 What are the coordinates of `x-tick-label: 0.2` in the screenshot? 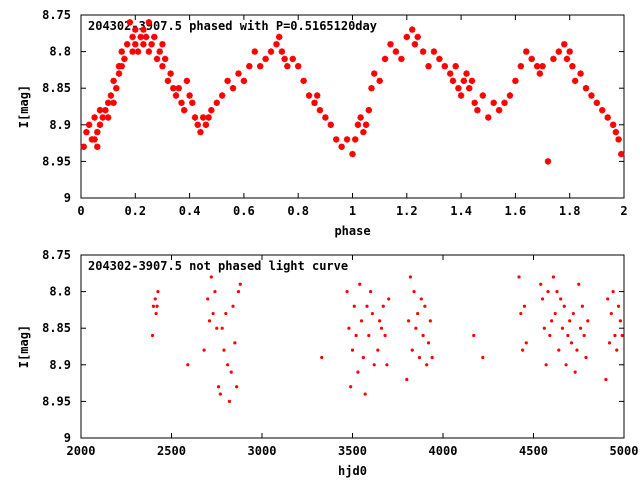 It's located at (135, 211).